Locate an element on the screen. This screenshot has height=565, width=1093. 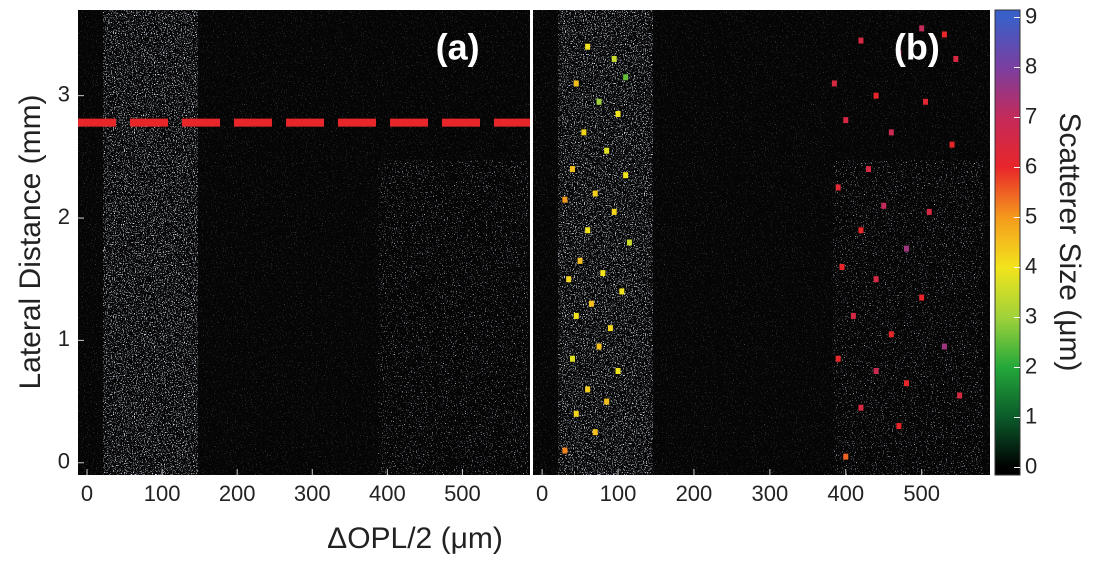
colorbar-tick-label: 6 is located at coordinates (1031, 165).